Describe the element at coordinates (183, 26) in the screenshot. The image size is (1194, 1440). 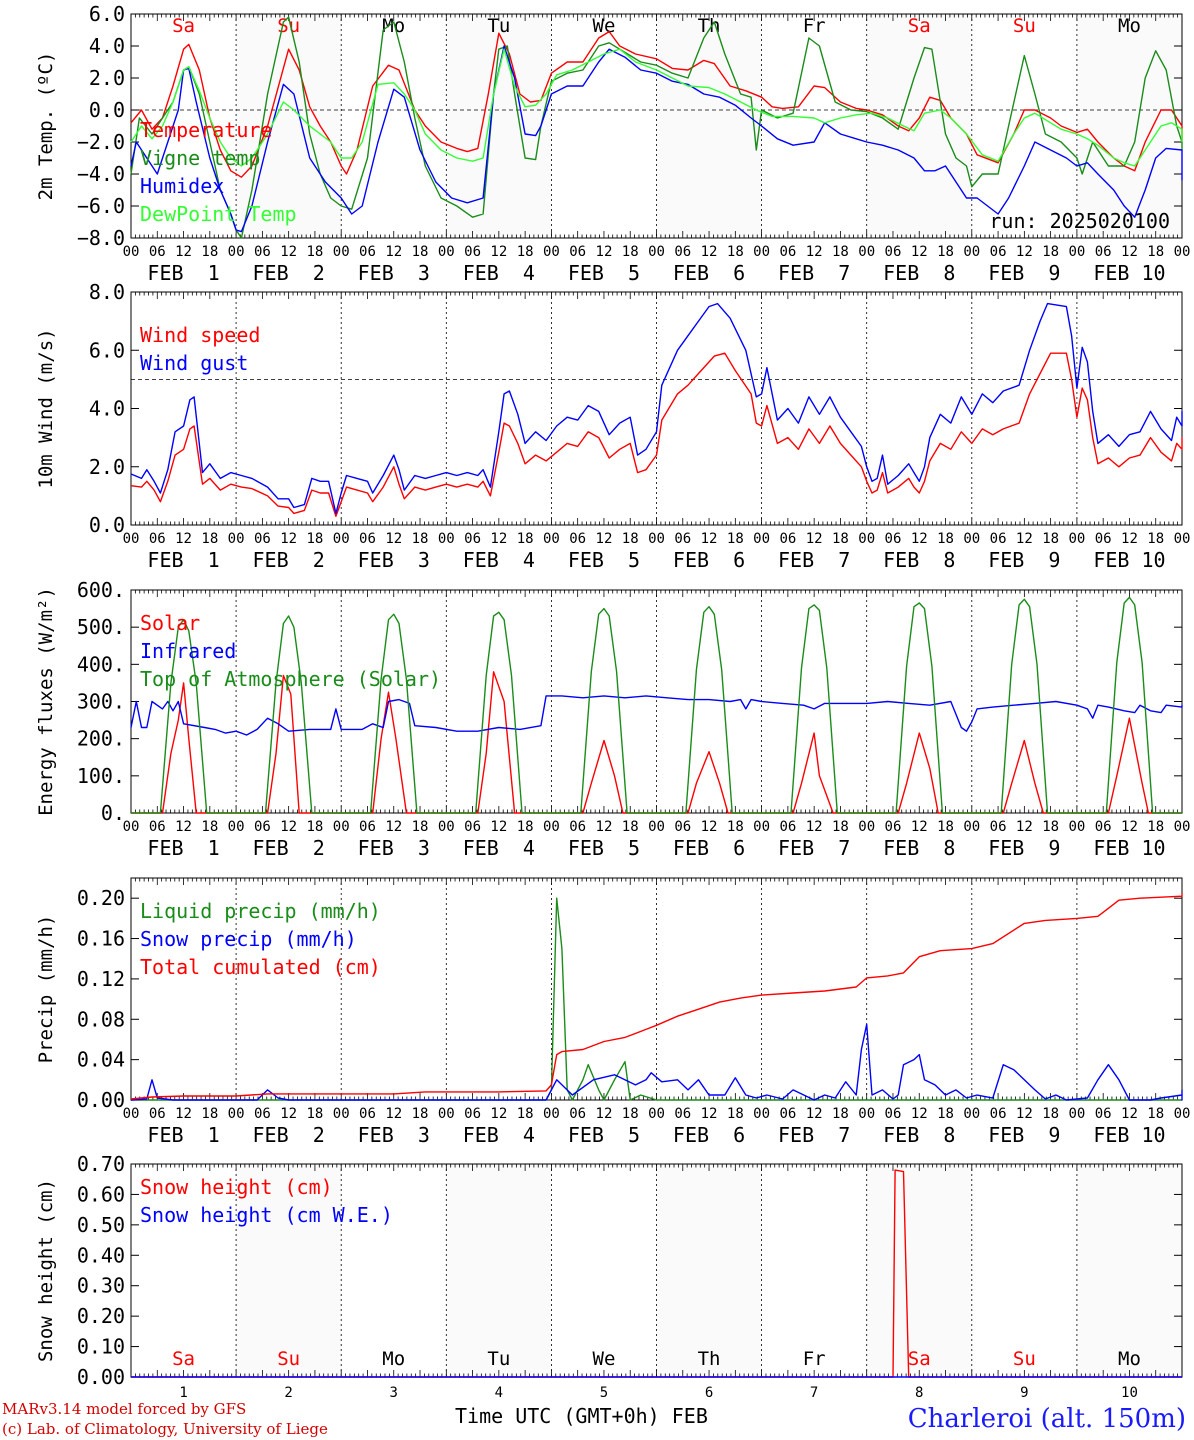
I see `weekday-label: Sa` at that location.